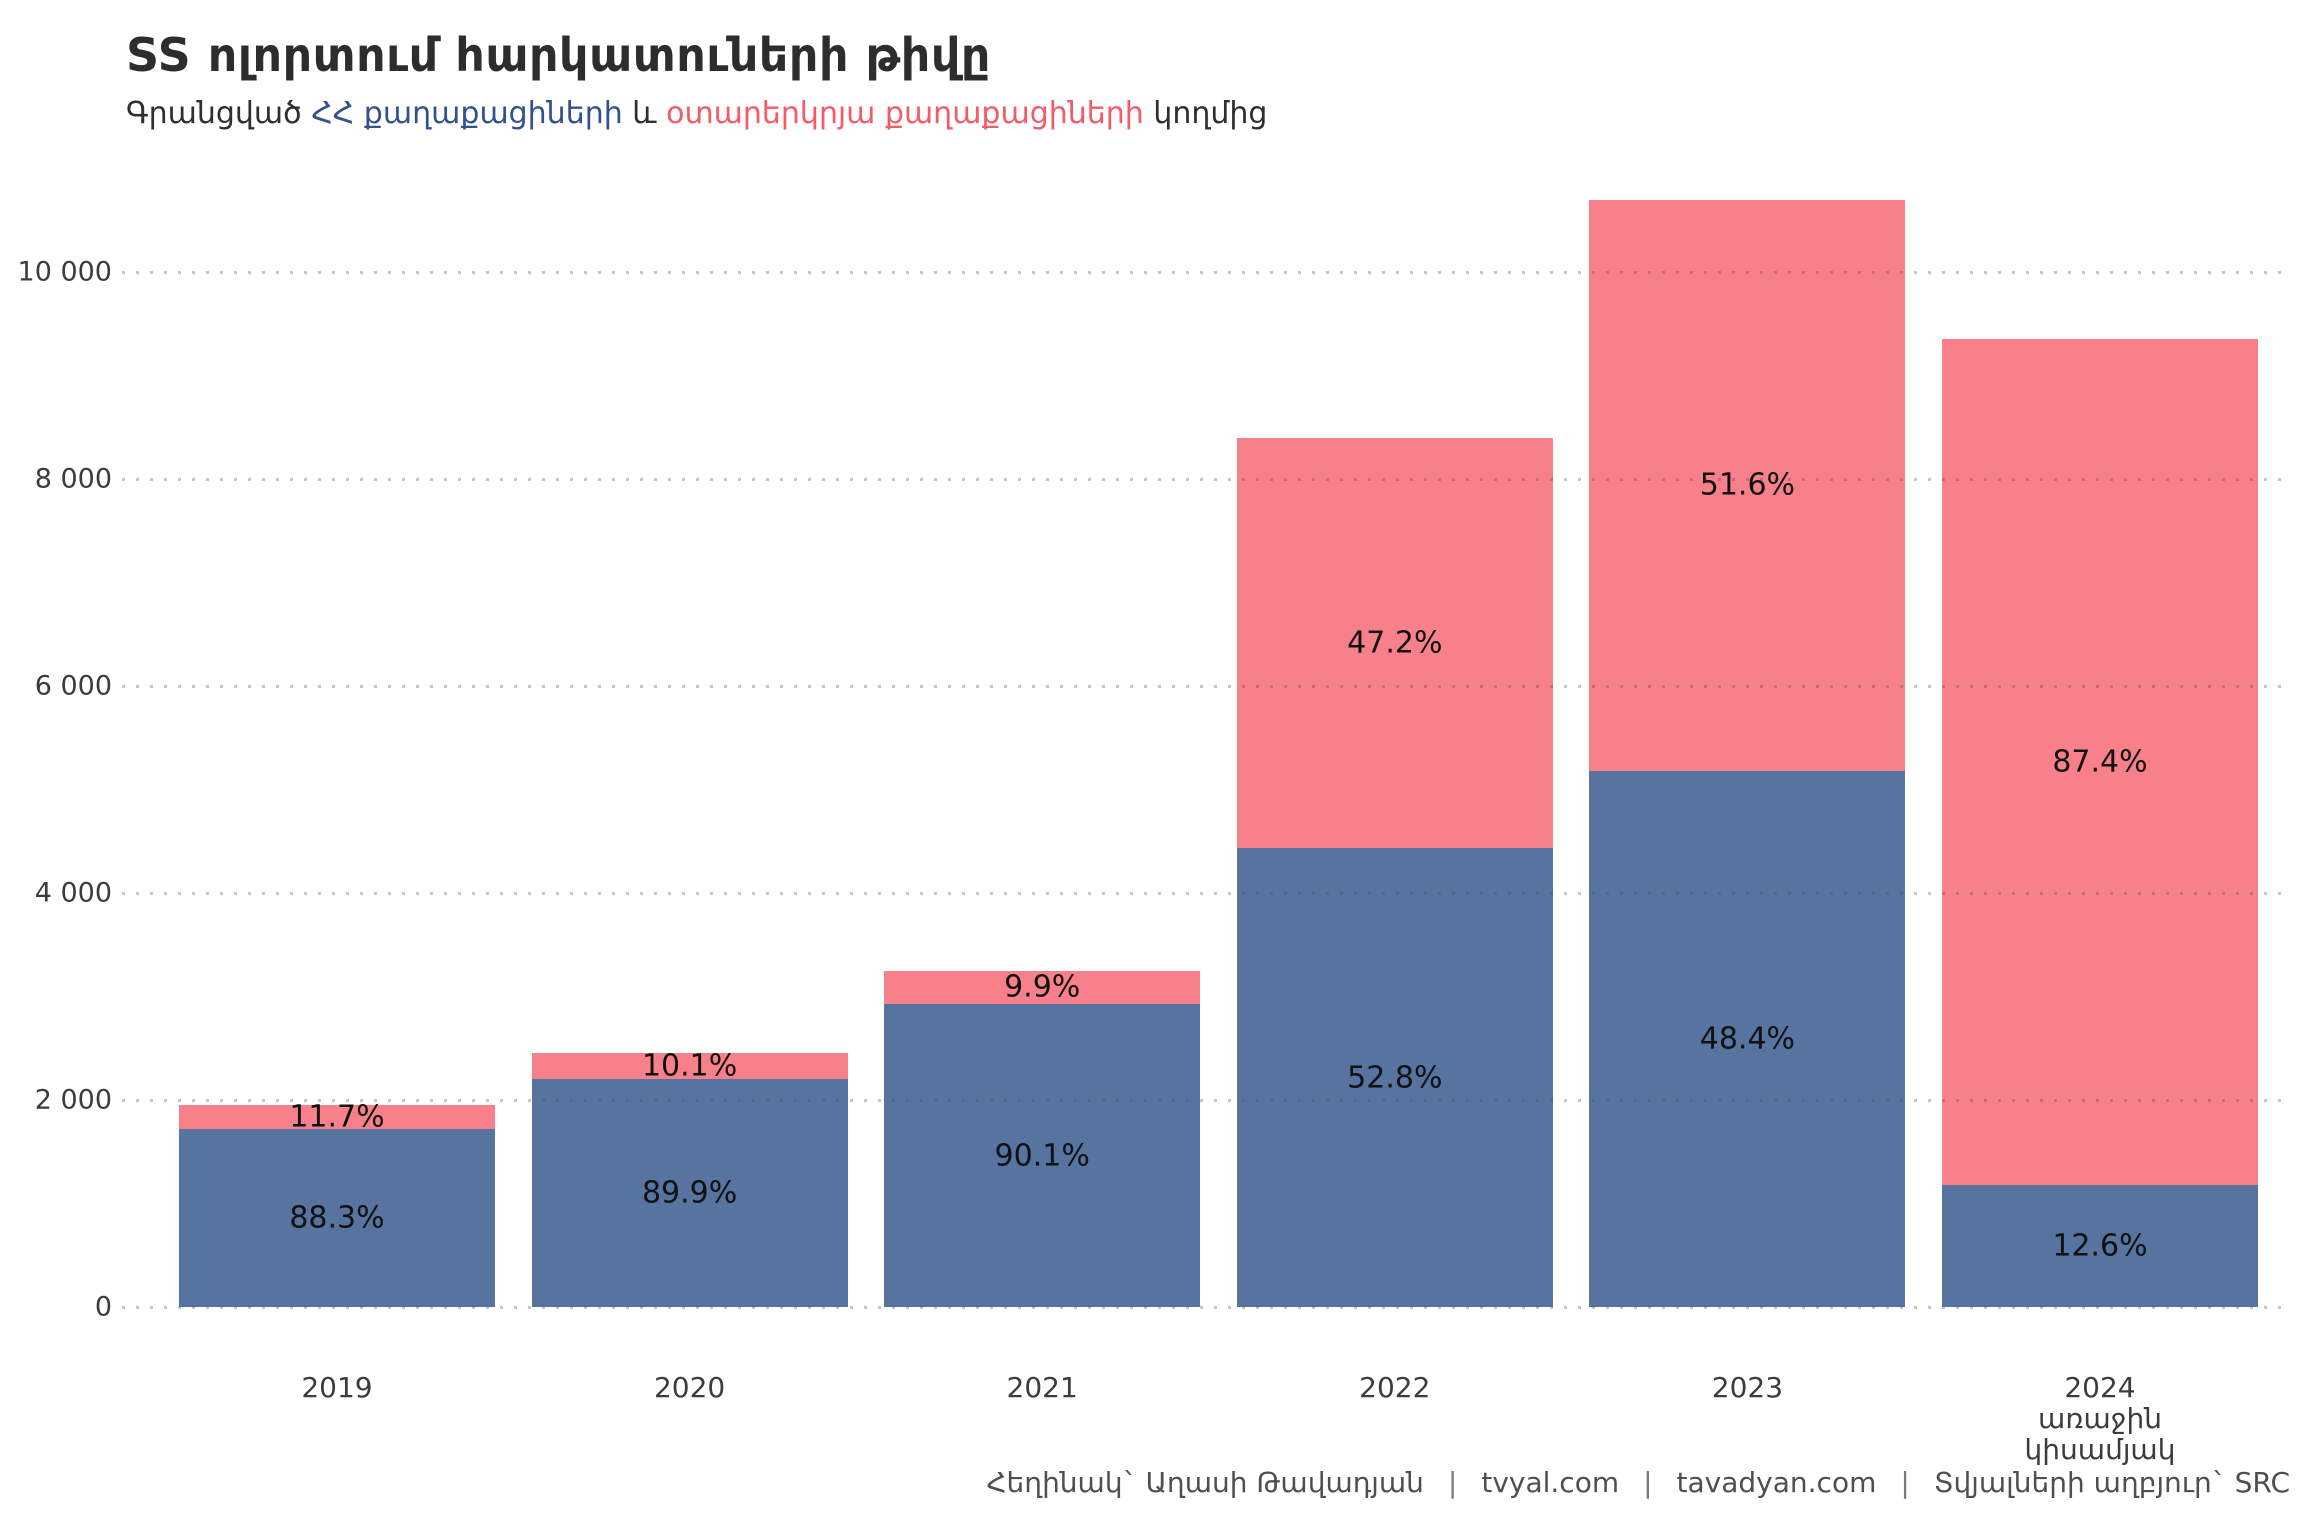 The image size is (2304, 1536). I want to click on y-axis-label-8000: 8 000, so click(73, 479).